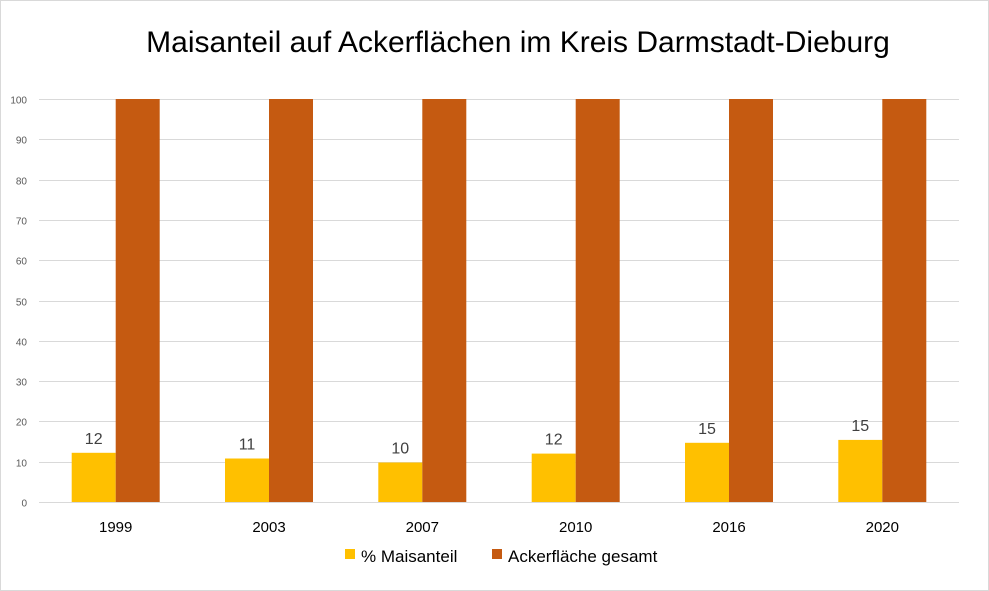  I want to click on y-tick-label: 60, so click(22, 262).